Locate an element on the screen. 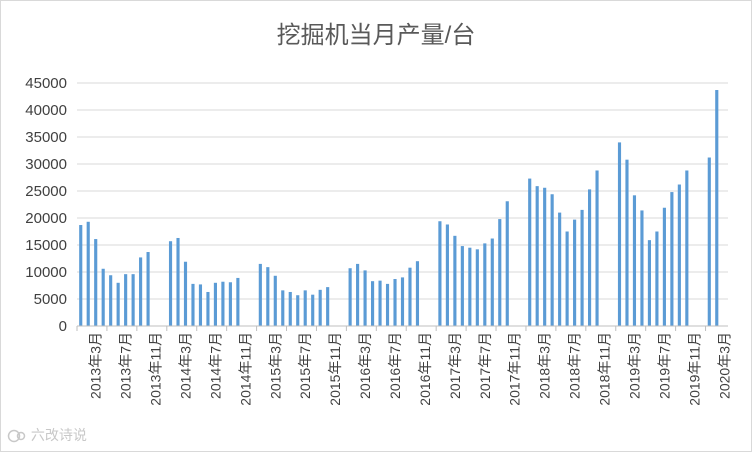  y-tick-label: 10000 is located at coordinates (46, 272).